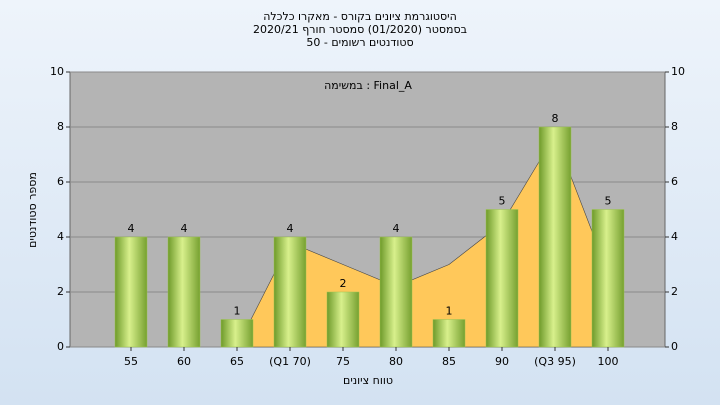 The image size is (720, 405). Describe the element at coordinates (396, 361) in the screenshot. I see `x-tick-label: 80` at that location.